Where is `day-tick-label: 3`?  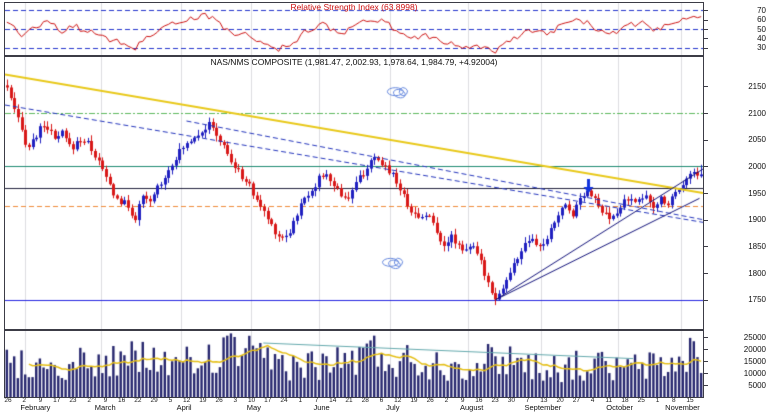 day-tick-label: 3 is located at coordinates (235, 400).